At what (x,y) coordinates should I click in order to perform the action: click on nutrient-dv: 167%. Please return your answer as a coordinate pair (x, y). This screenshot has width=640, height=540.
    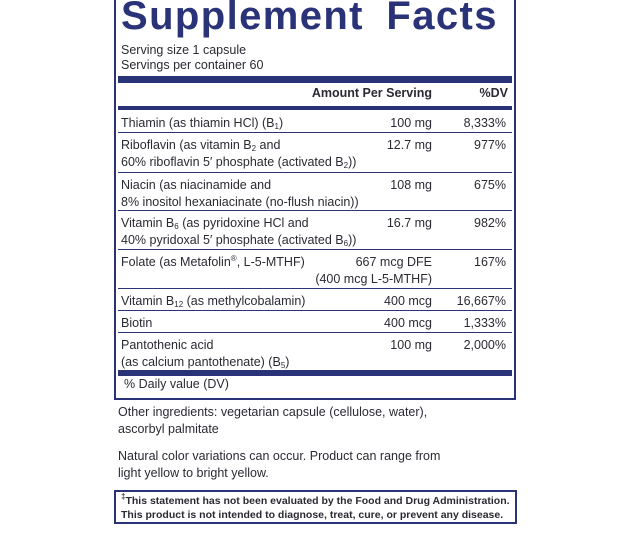
    Looking at the image, I should click on (490, 262).